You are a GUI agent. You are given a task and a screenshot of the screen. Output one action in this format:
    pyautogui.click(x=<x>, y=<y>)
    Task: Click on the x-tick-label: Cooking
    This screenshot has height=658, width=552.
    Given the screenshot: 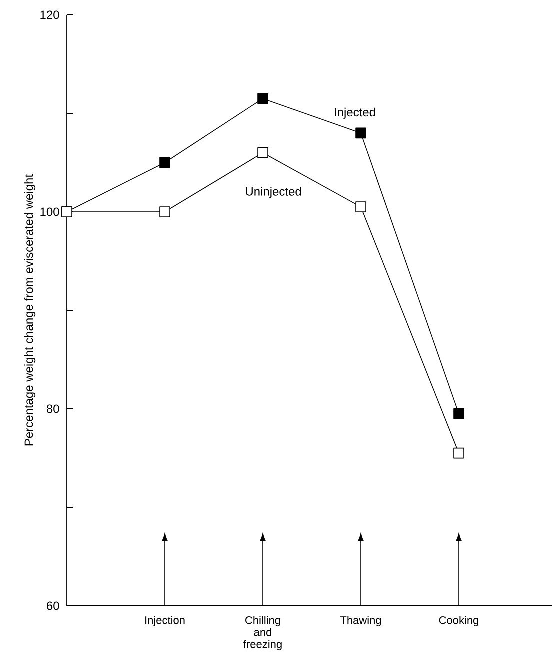 What is the action you would take?
    pyautogui.click(x=458, y=621)
    